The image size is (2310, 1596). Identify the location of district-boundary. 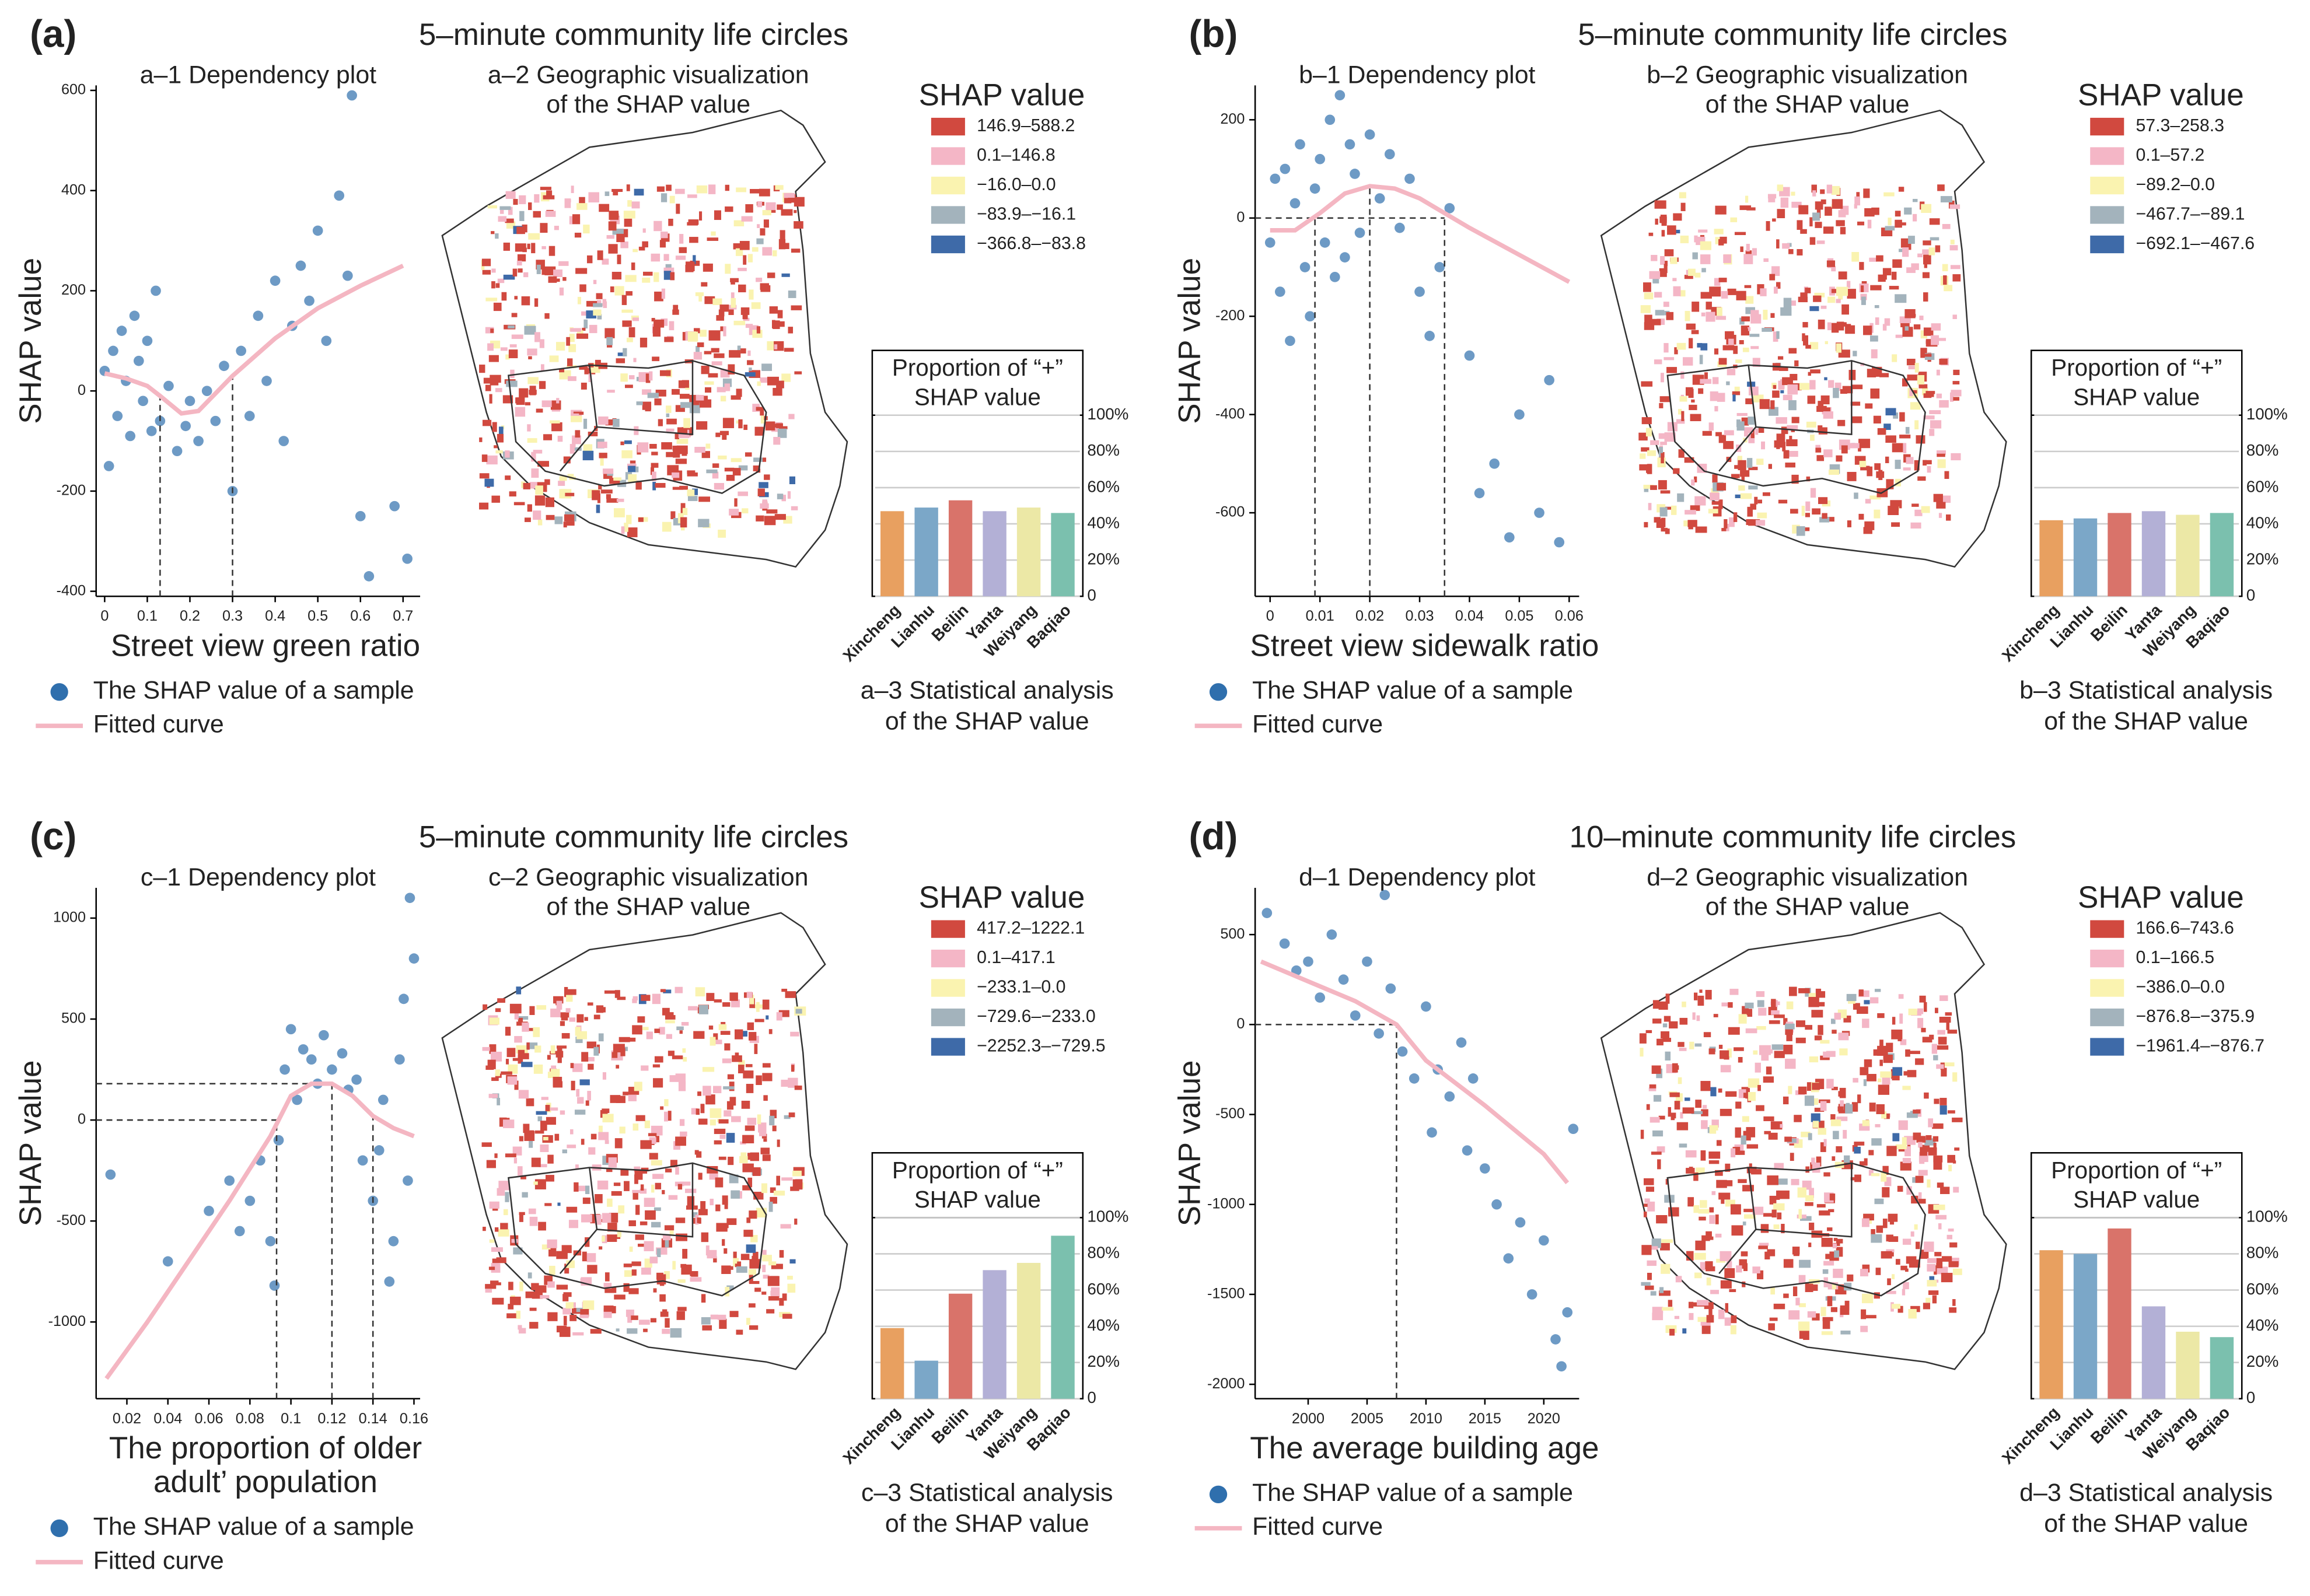
(637, 427).